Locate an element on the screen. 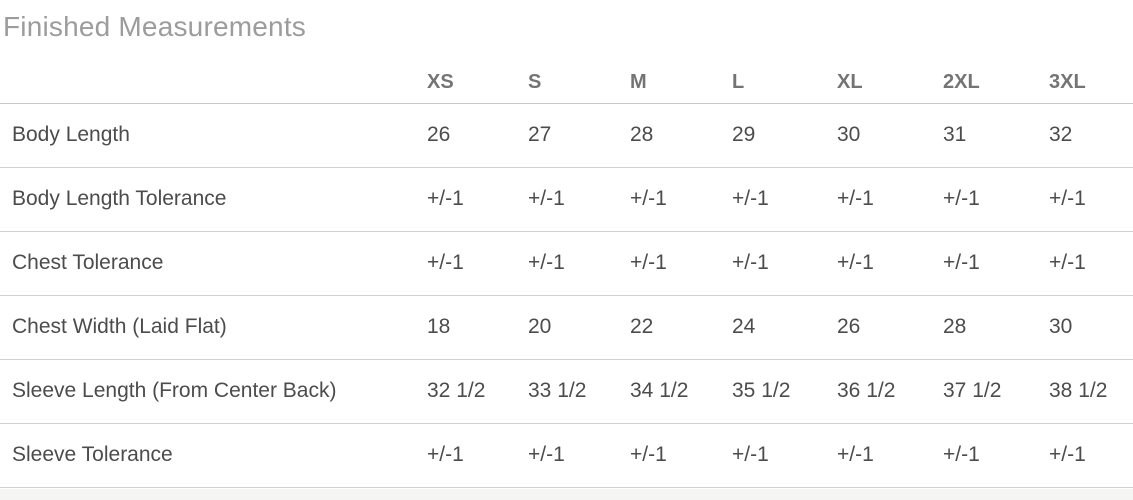 This screenshot has width=1133, height=500. size-header-row: XS S M L XL 2XL 3XL is located at coordinates (566, 72).